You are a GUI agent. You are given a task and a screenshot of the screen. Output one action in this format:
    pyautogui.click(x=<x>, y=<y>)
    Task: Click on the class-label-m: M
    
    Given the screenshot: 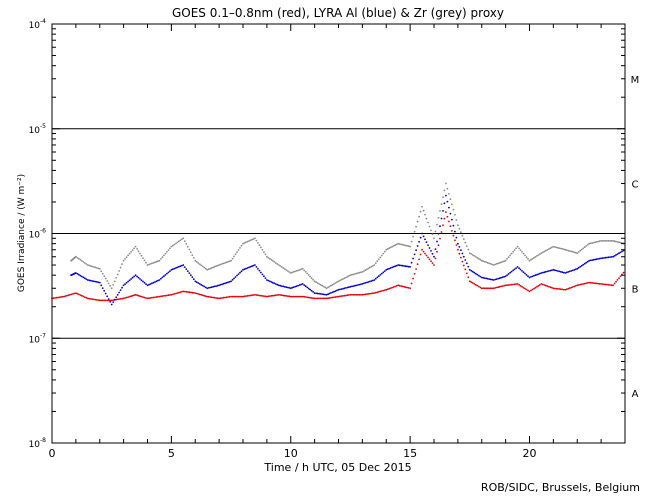 What is the action you would take?
    pyautogui.click(x=635, y=80)
    